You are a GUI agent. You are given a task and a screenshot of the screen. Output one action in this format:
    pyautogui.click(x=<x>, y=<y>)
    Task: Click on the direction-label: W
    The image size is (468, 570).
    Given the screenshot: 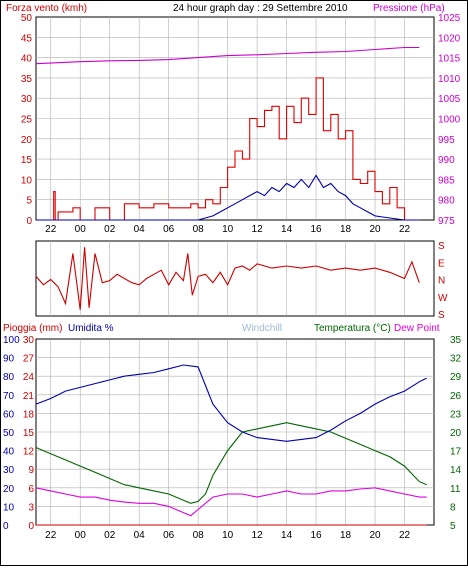 What is the action you would take?
    pyautogui.click(x=443, y=298)
    